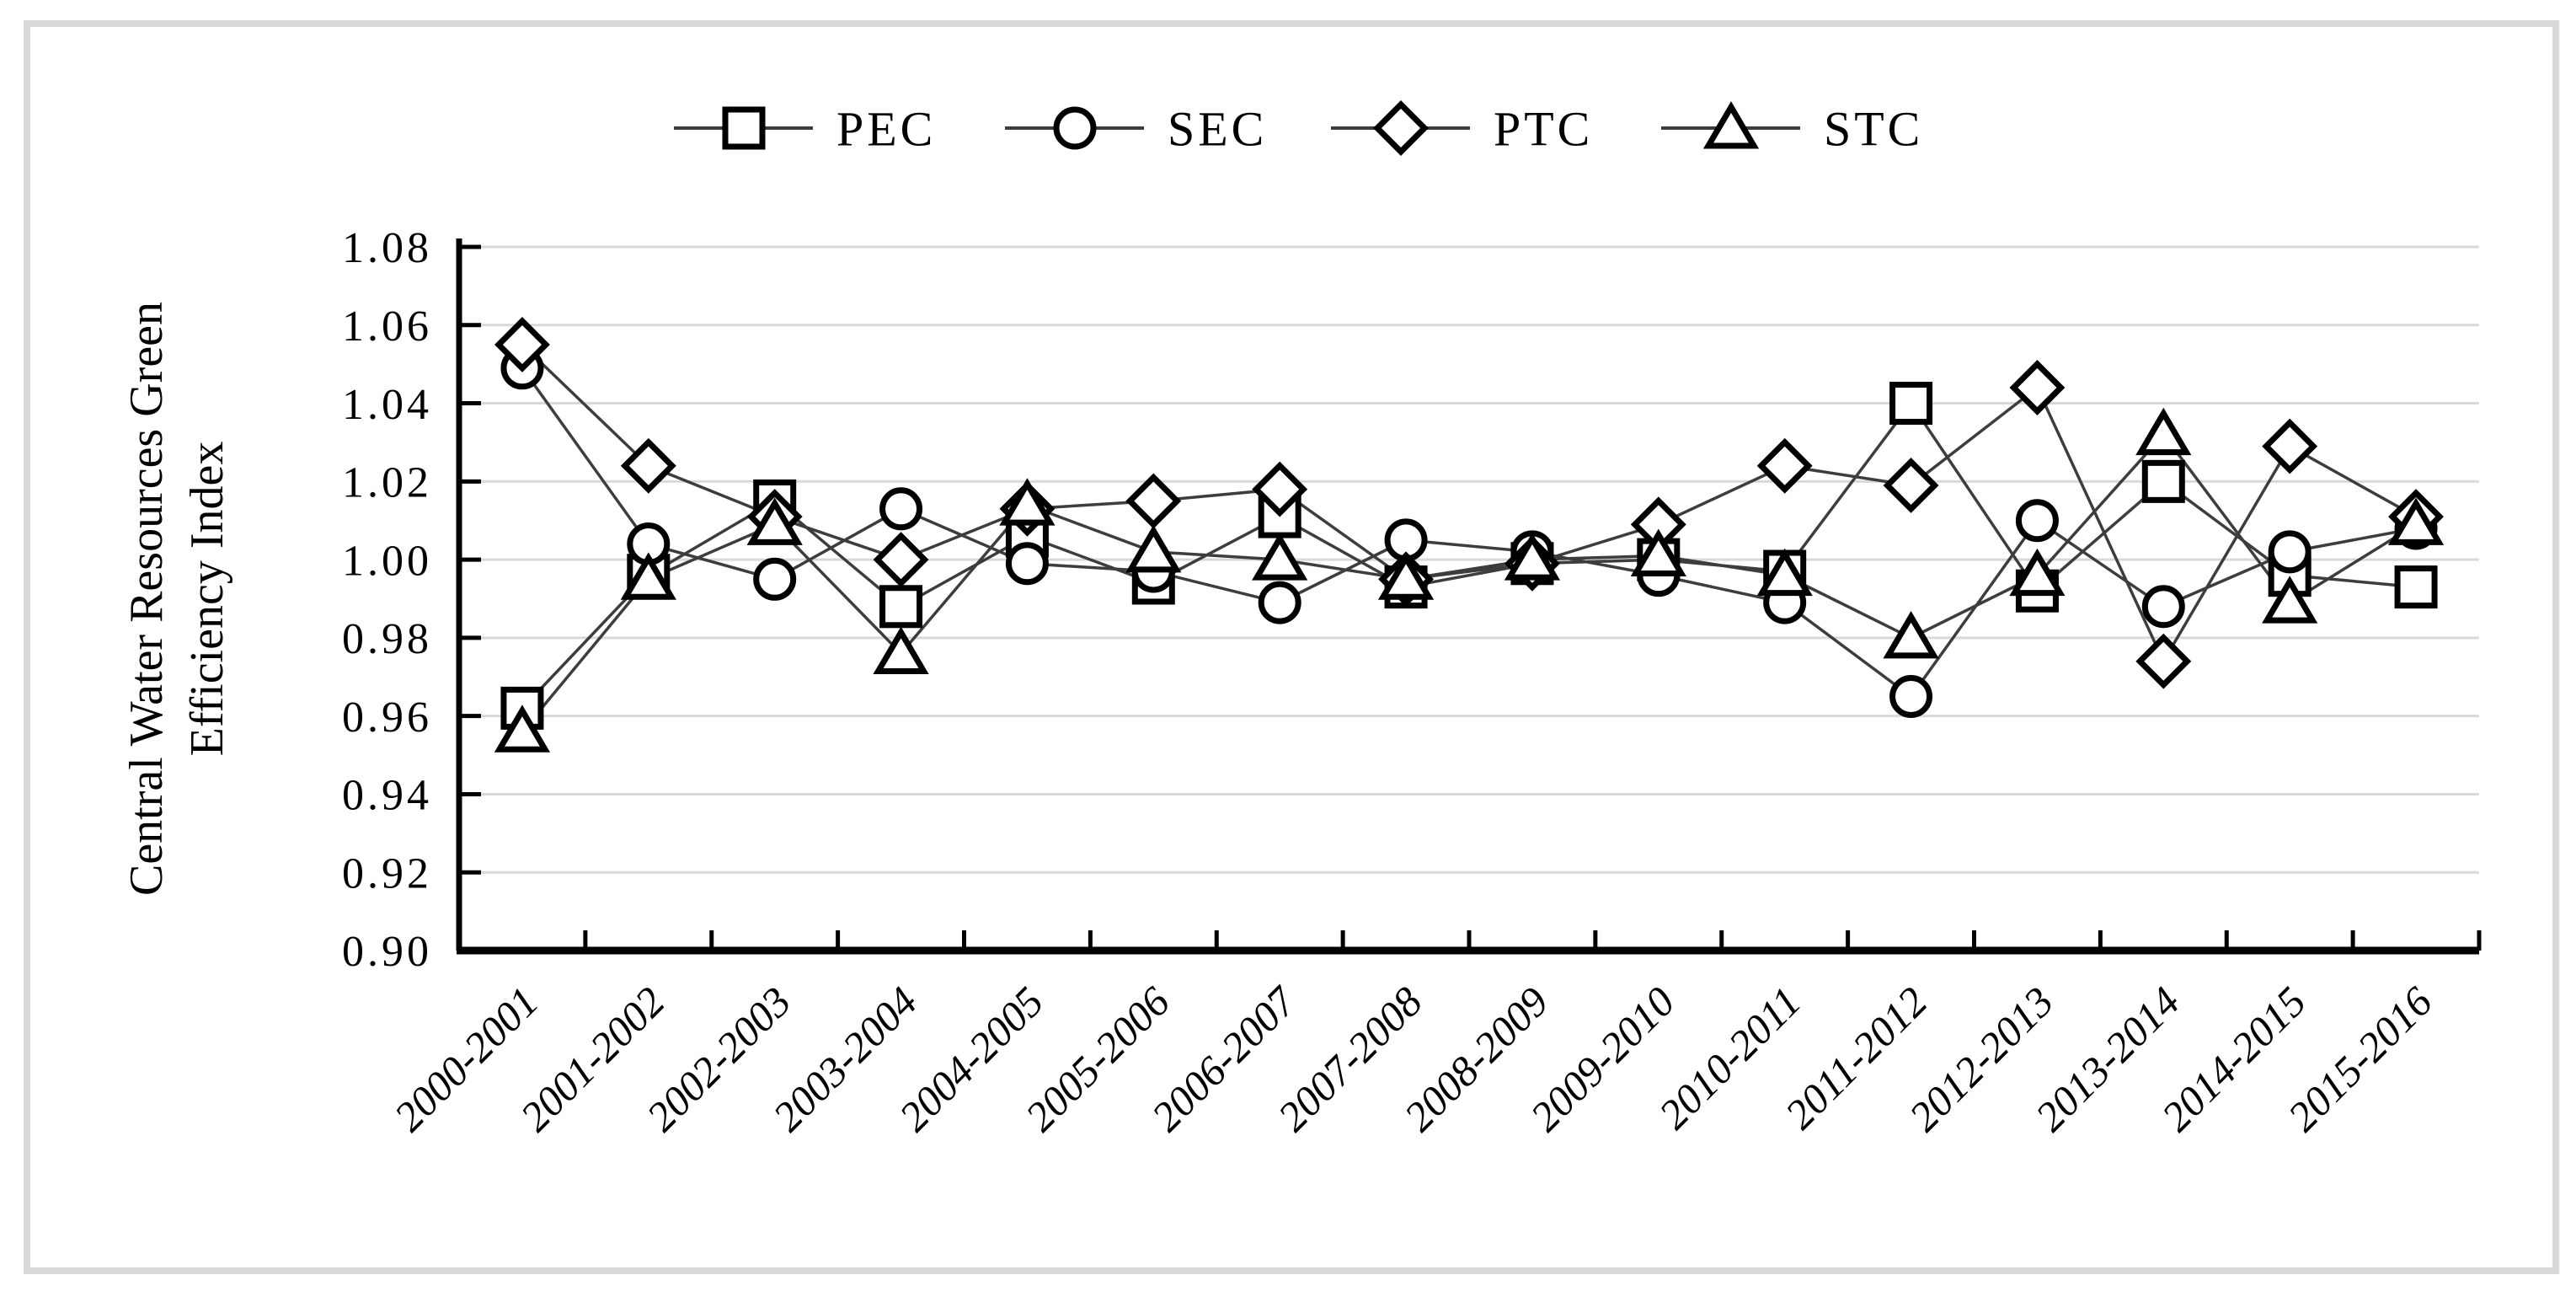  Describe the element at coordinates (1136, 128) in the screenshot. I see `legend-item-SEC: SEC` at that location.